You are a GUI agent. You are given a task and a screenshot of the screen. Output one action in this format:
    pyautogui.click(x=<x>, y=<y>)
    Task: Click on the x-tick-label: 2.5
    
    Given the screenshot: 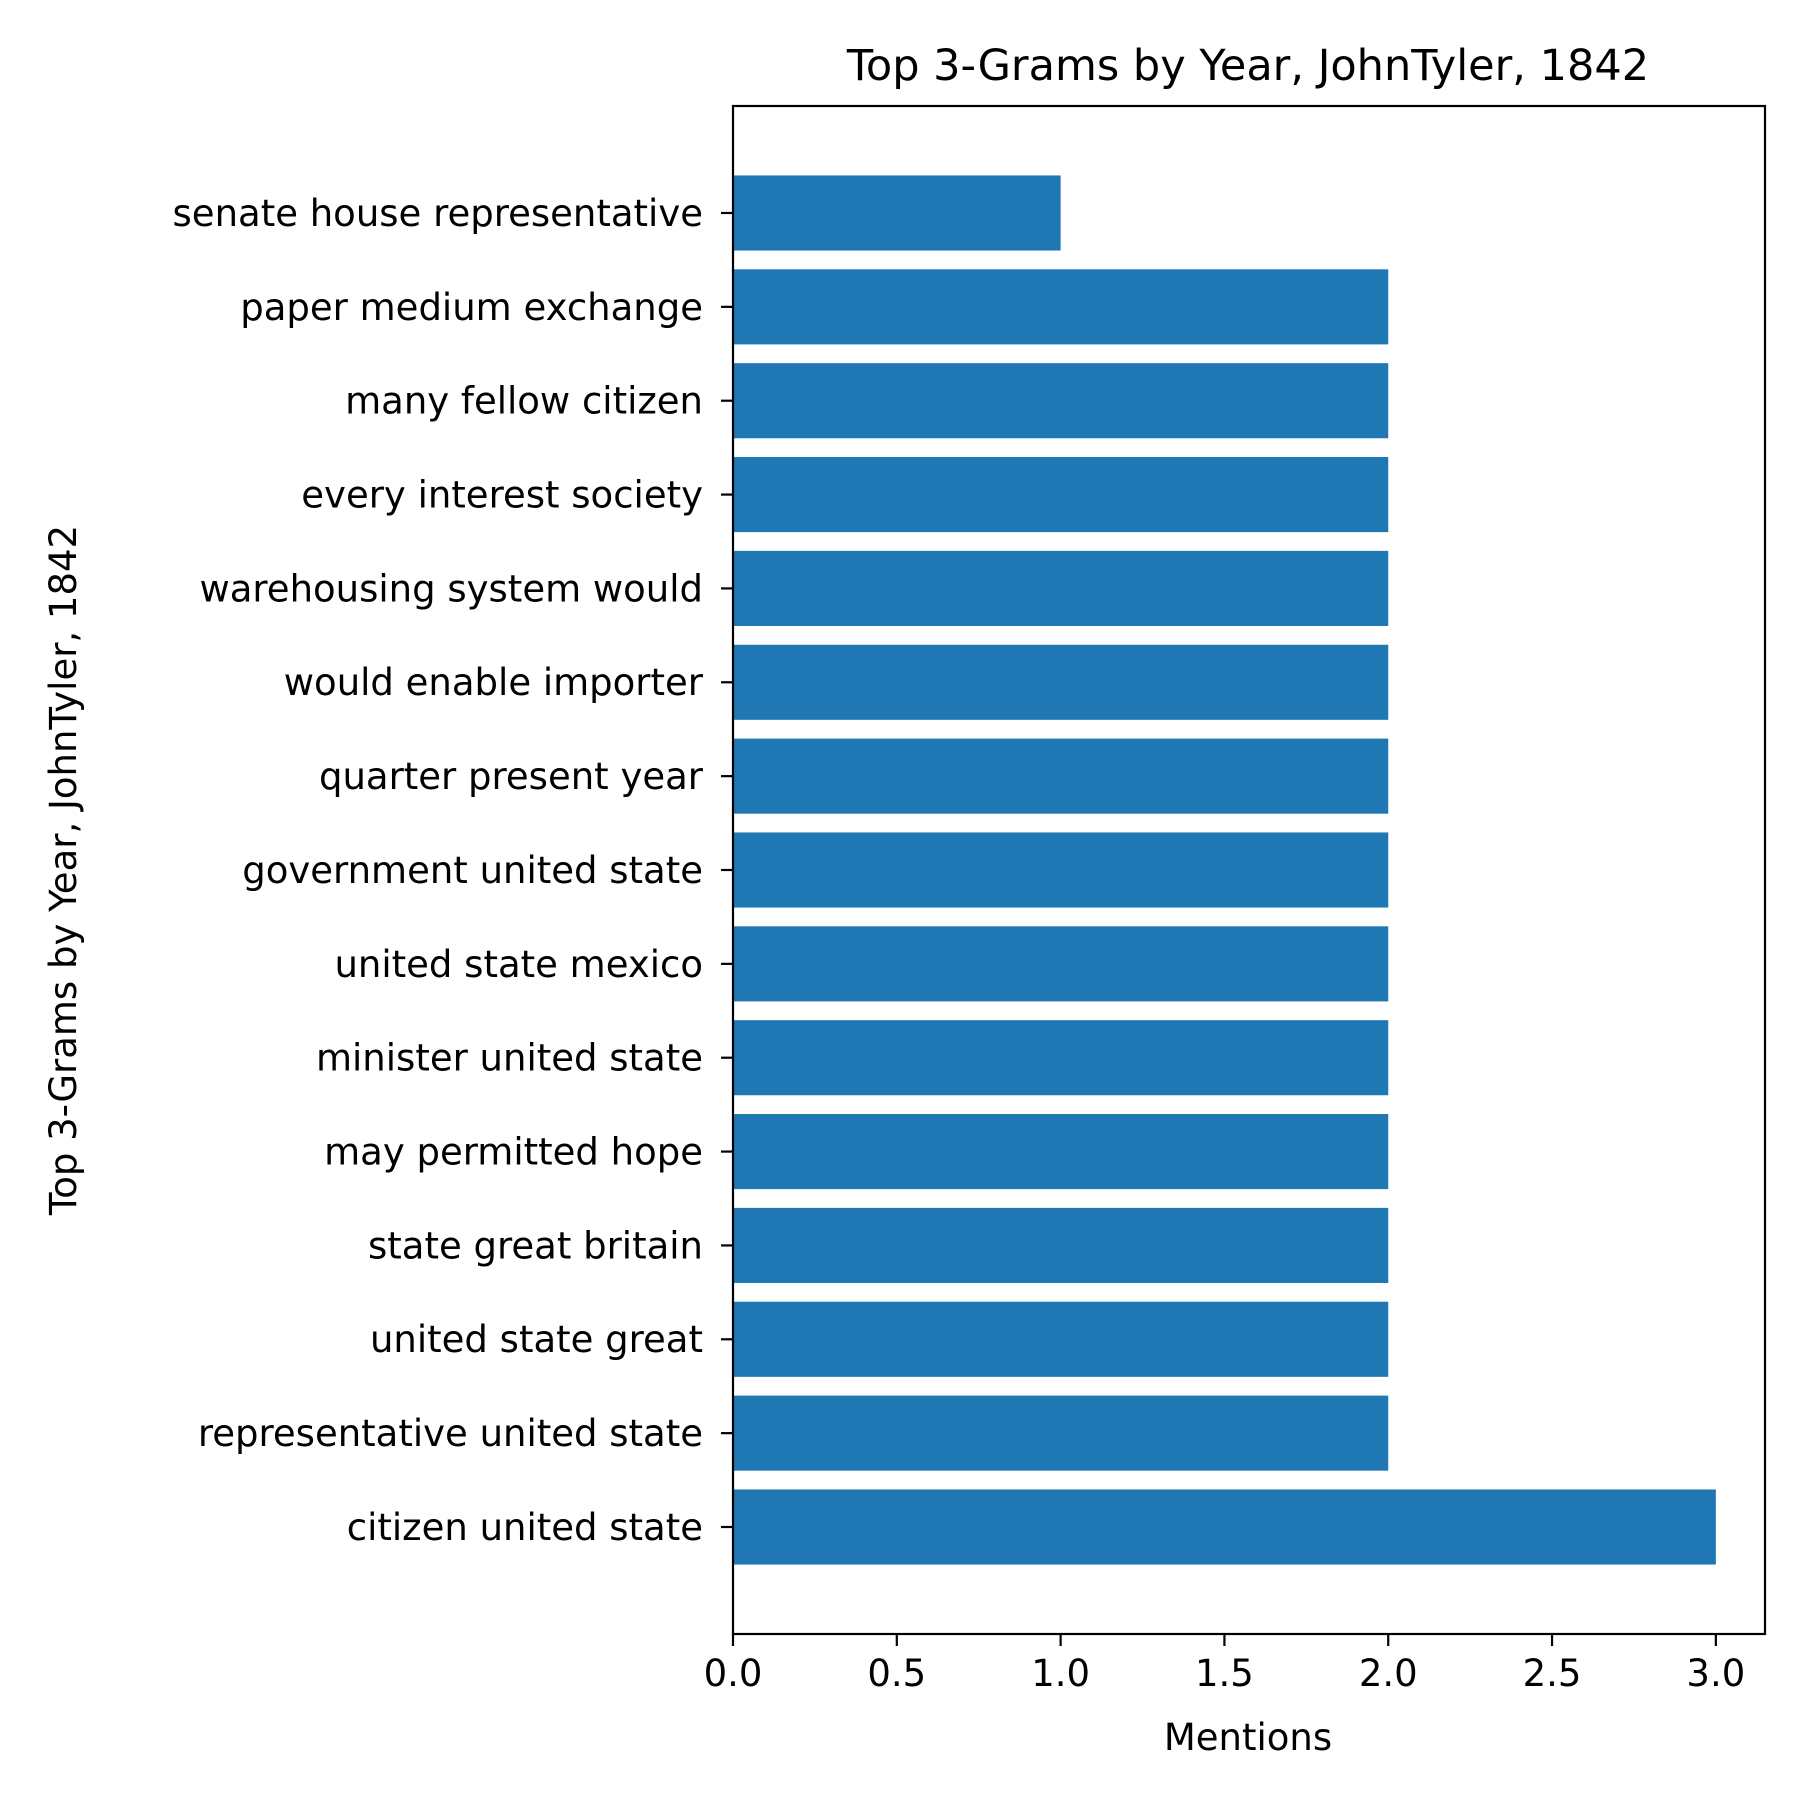 What is the action you would take?
    pyautogui.click(x=1552, y=1673)
    